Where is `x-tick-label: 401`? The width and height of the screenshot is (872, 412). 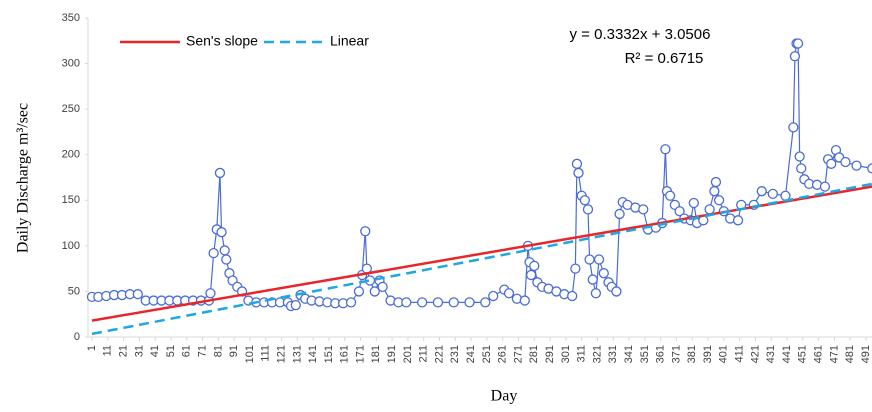
x-tick-label: 401 is located at coordinates (724, 354).